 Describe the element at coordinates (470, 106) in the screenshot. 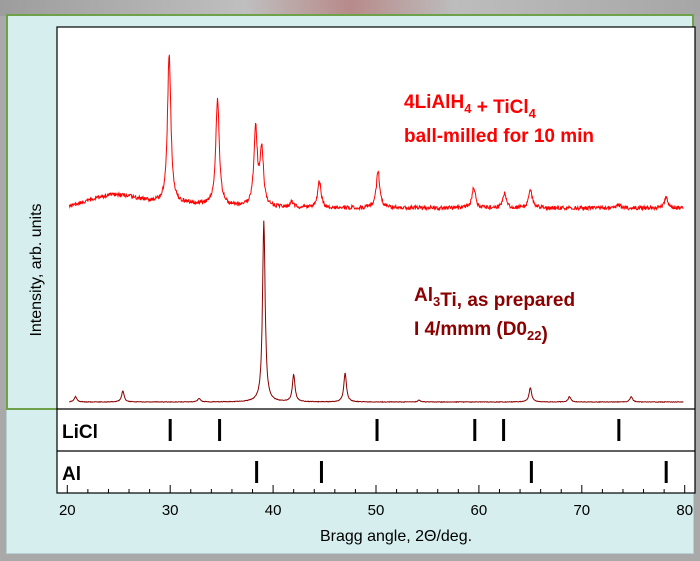

I see `series-annotation-1: 4LiAlH4 + TiCl4` at that location.